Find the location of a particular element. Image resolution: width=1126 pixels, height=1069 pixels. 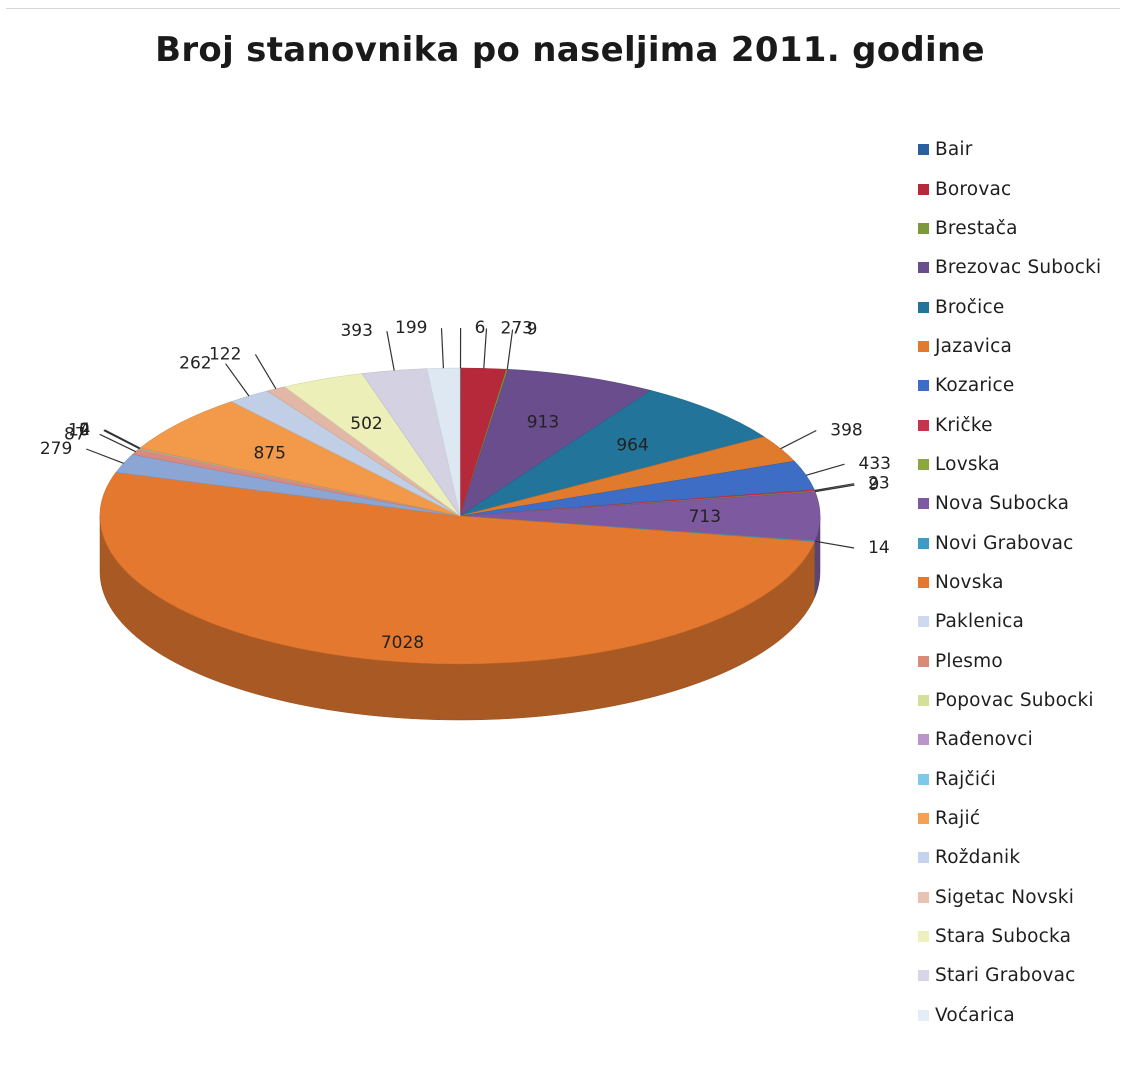

legend-item: Popovac Subocki is located at coordinates (1021, 700).